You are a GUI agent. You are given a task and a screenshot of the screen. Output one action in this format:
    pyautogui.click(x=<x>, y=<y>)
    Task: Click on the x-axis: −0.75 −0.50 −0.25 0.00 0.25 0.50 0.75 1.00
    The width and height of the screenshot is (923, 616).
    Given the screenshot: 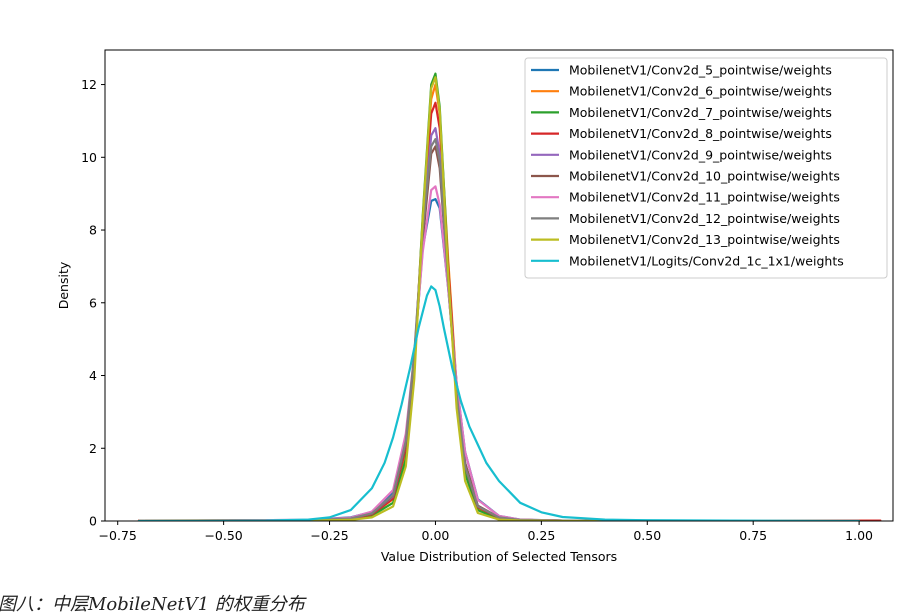 What is the action you would take?
    pyautogui.click(x=486, y=532)
    